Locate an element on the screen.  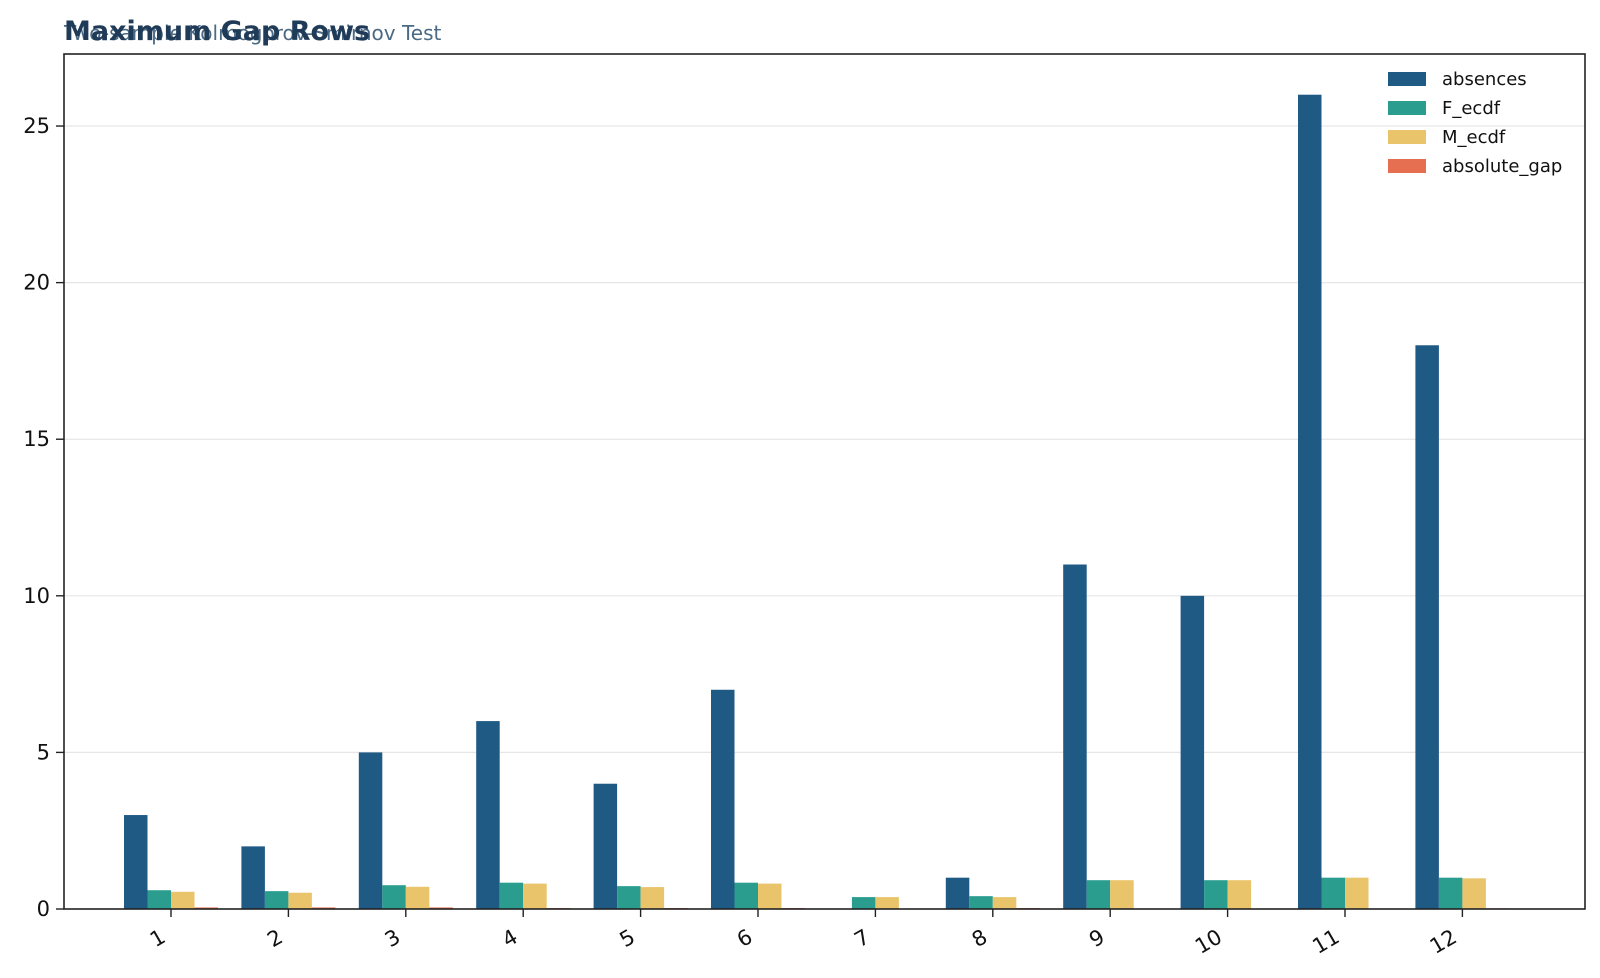
legend: absences F_ecdf M_ecdf absolute_gap is located at coordinates (1475, 123).